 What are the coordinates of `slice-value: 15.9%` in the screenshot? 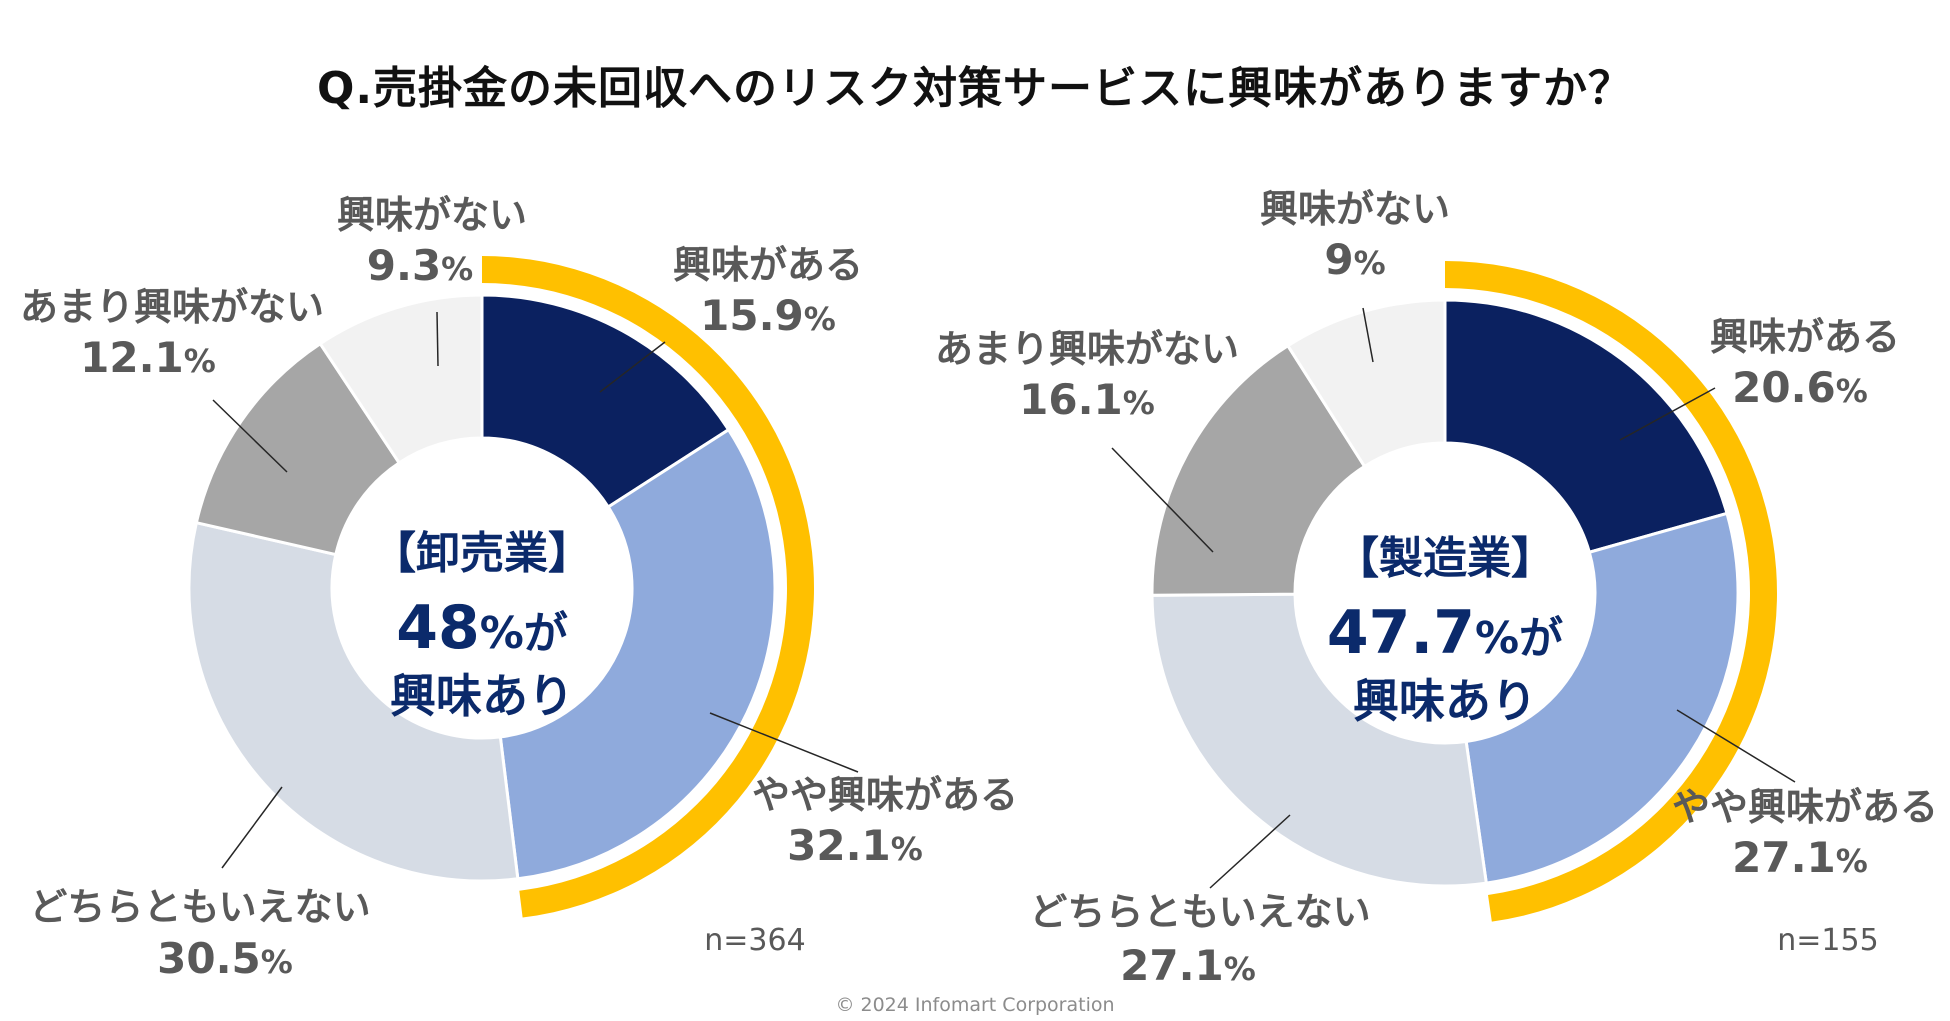 It's located at (768, 315).